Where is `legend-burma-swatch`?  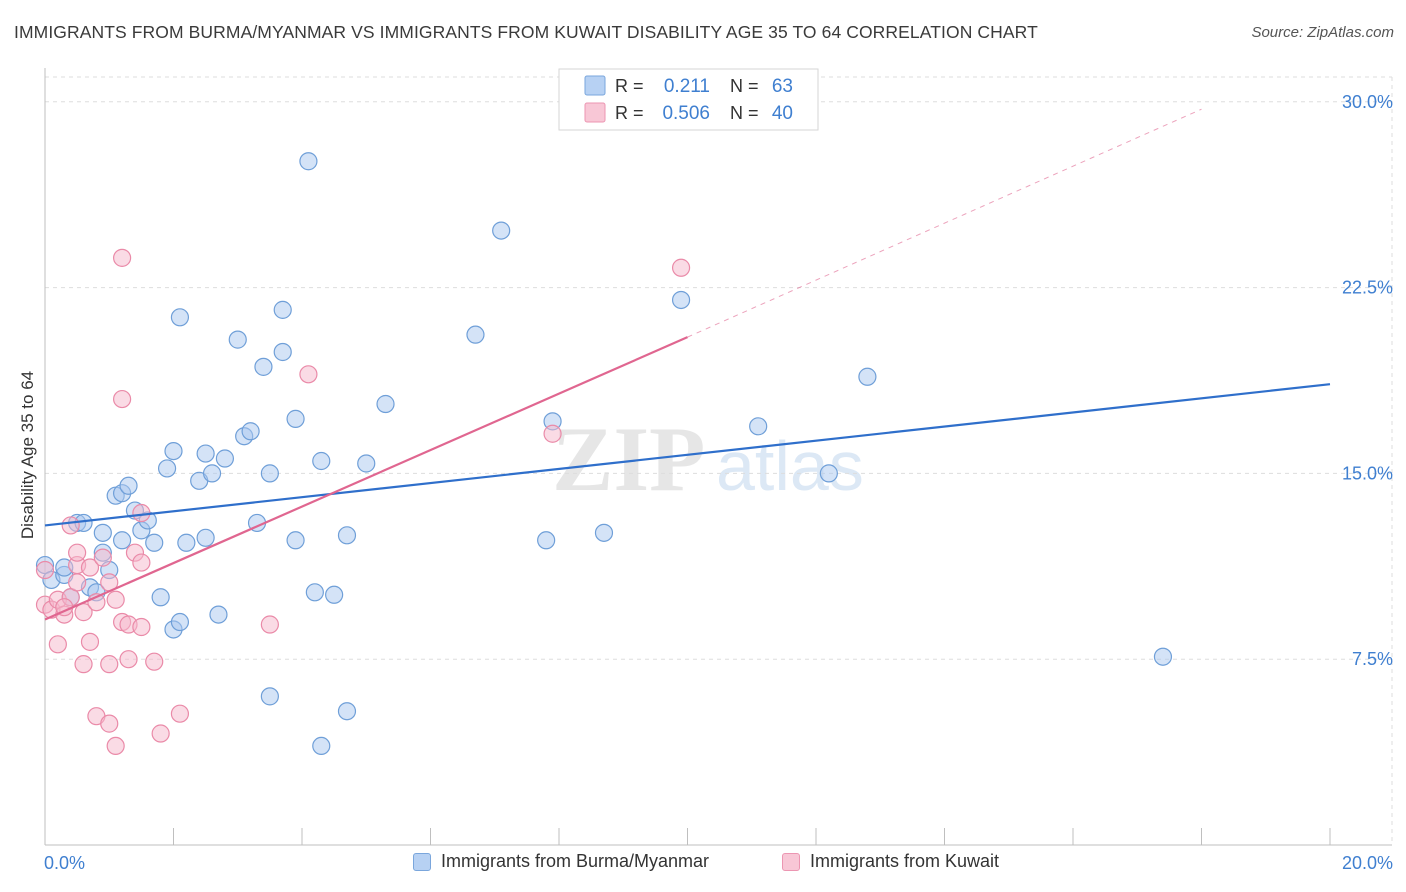
legend-burma-swatch is located at coordinates (422, 861).